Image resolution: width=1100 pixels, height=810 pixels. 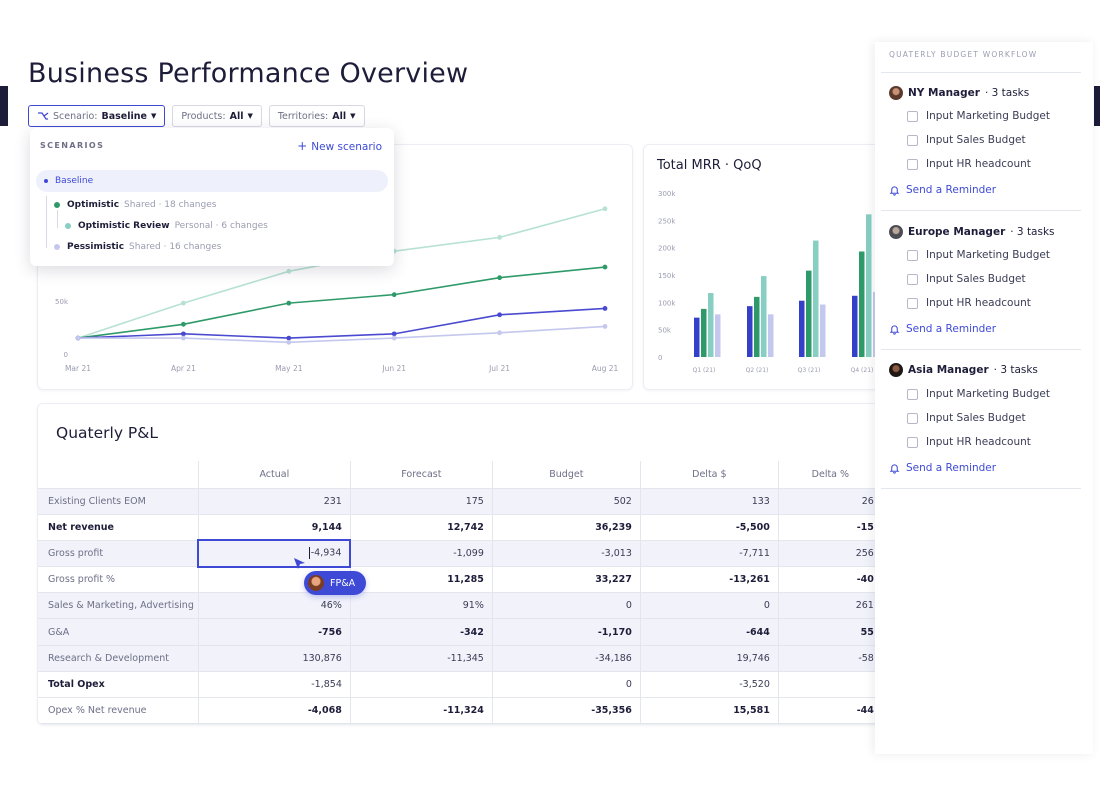 What do you see at coordinates (421, 710) in the screenshot?
I see `table-cell: -11,324` at bounding box center [421, 710].